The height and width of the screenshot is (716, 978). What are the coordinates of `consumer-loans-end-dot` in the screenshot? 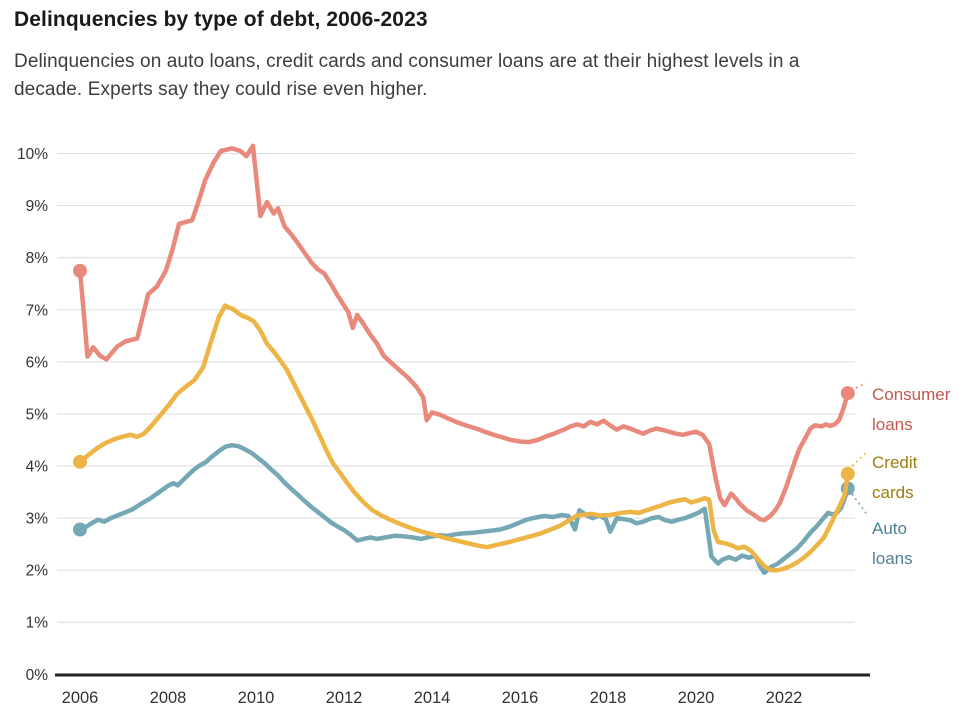 It's located at (847, 393).